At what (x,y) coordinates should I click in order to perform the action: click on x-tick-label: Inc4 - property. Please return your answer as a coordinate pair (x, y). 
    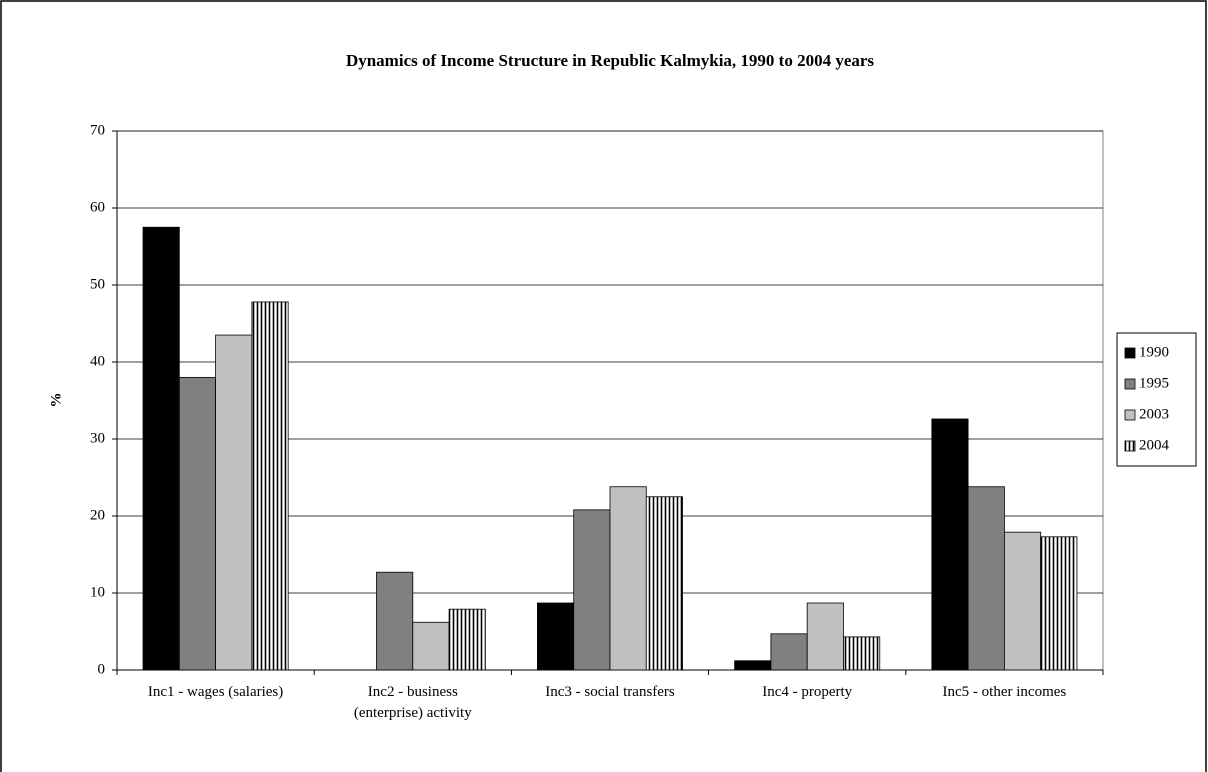
    Looking at the image, I should click on (807, 692).